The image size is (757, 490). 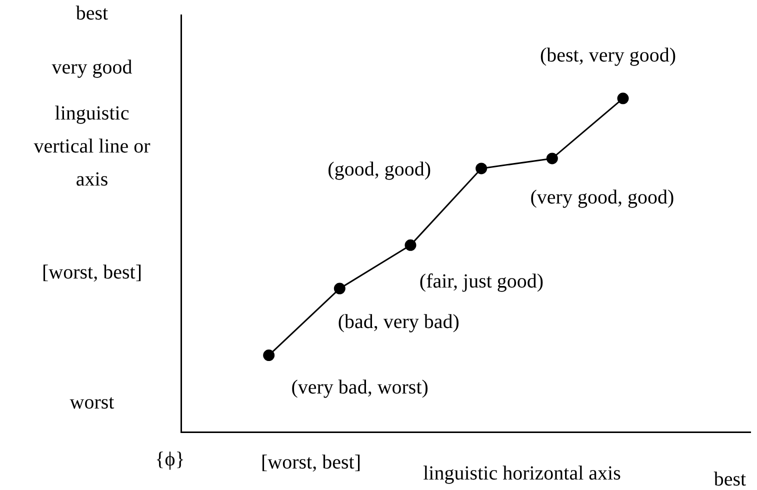 What do you see at coordinates (379, 169) in the screenshot?
I see `annotation: (good, good)` at bounding box center [379, 169].